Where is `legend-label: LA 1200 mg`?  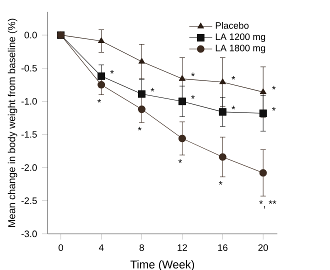
legend-label: LA 1200 mg is located at coordinates (241, 37).